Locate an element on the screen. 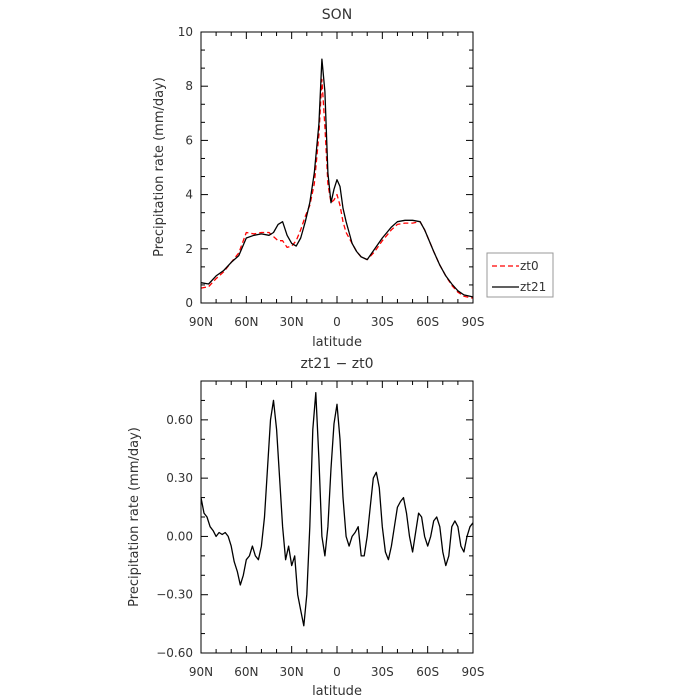 The image size is (700, 700). top-chart-series-zt21 is located at coordinates (337, 178).